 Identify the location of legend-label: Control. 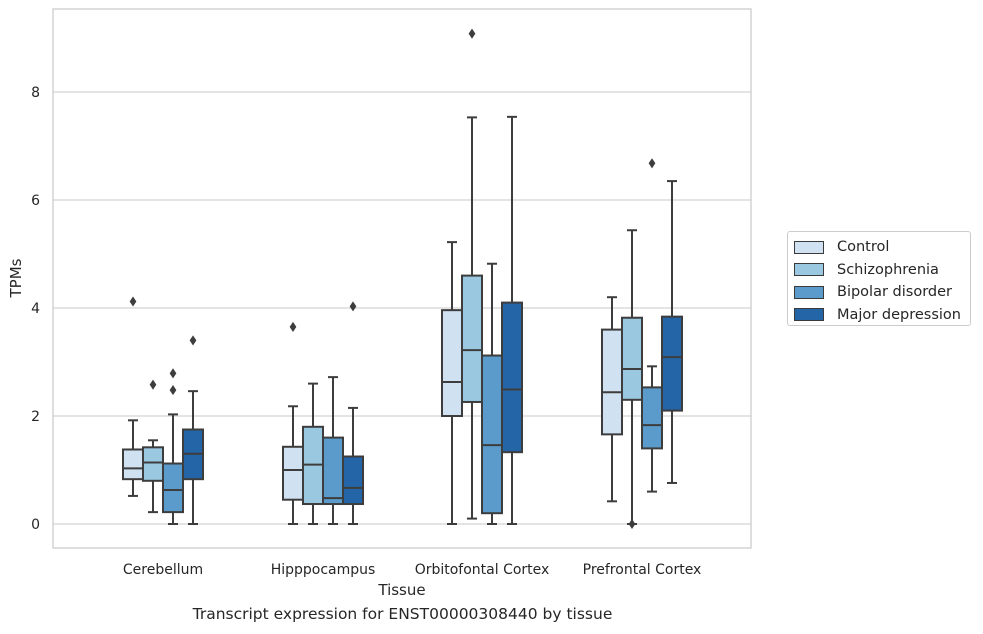
(863, 247).